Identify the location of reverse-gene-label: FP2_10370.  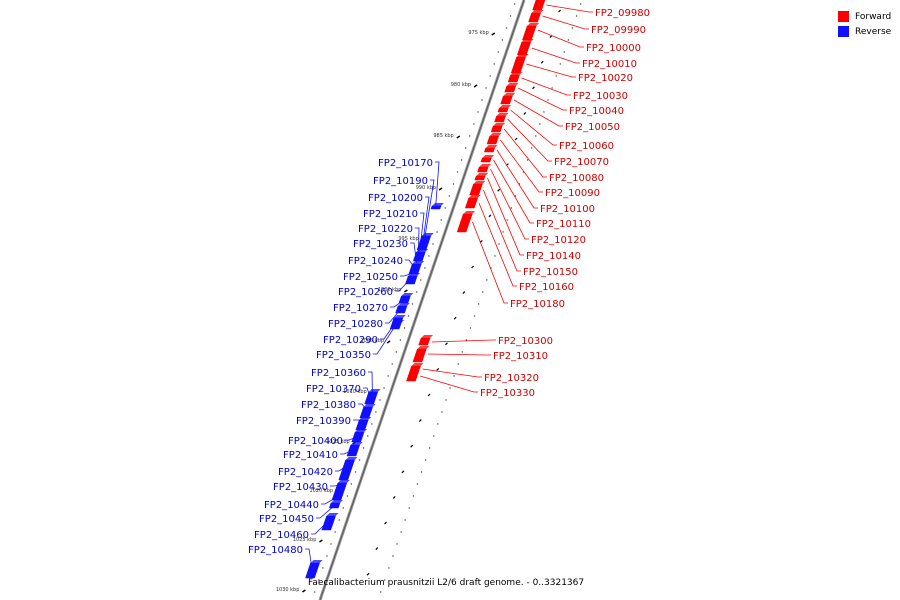
(333, 389).